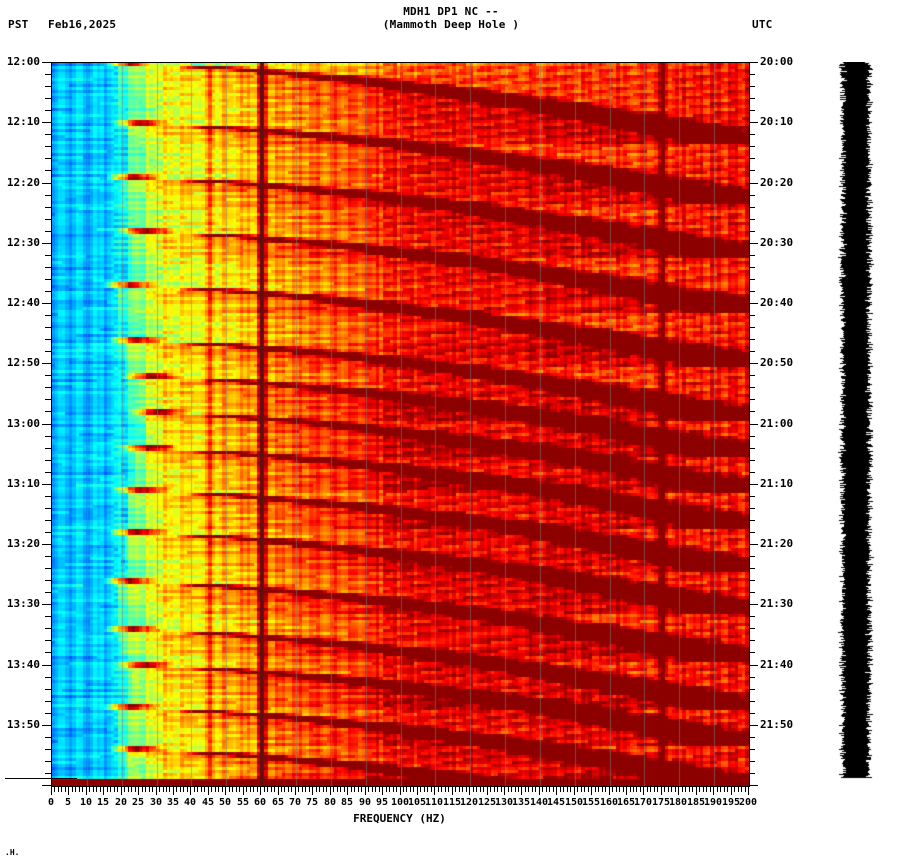 Image resolution: width=902 pixels, height=864 pixels. What do you see at coordinates (643, 802) in the screenshot?
I see `x-label-frequency: 170` at bounding box center [643, 802].